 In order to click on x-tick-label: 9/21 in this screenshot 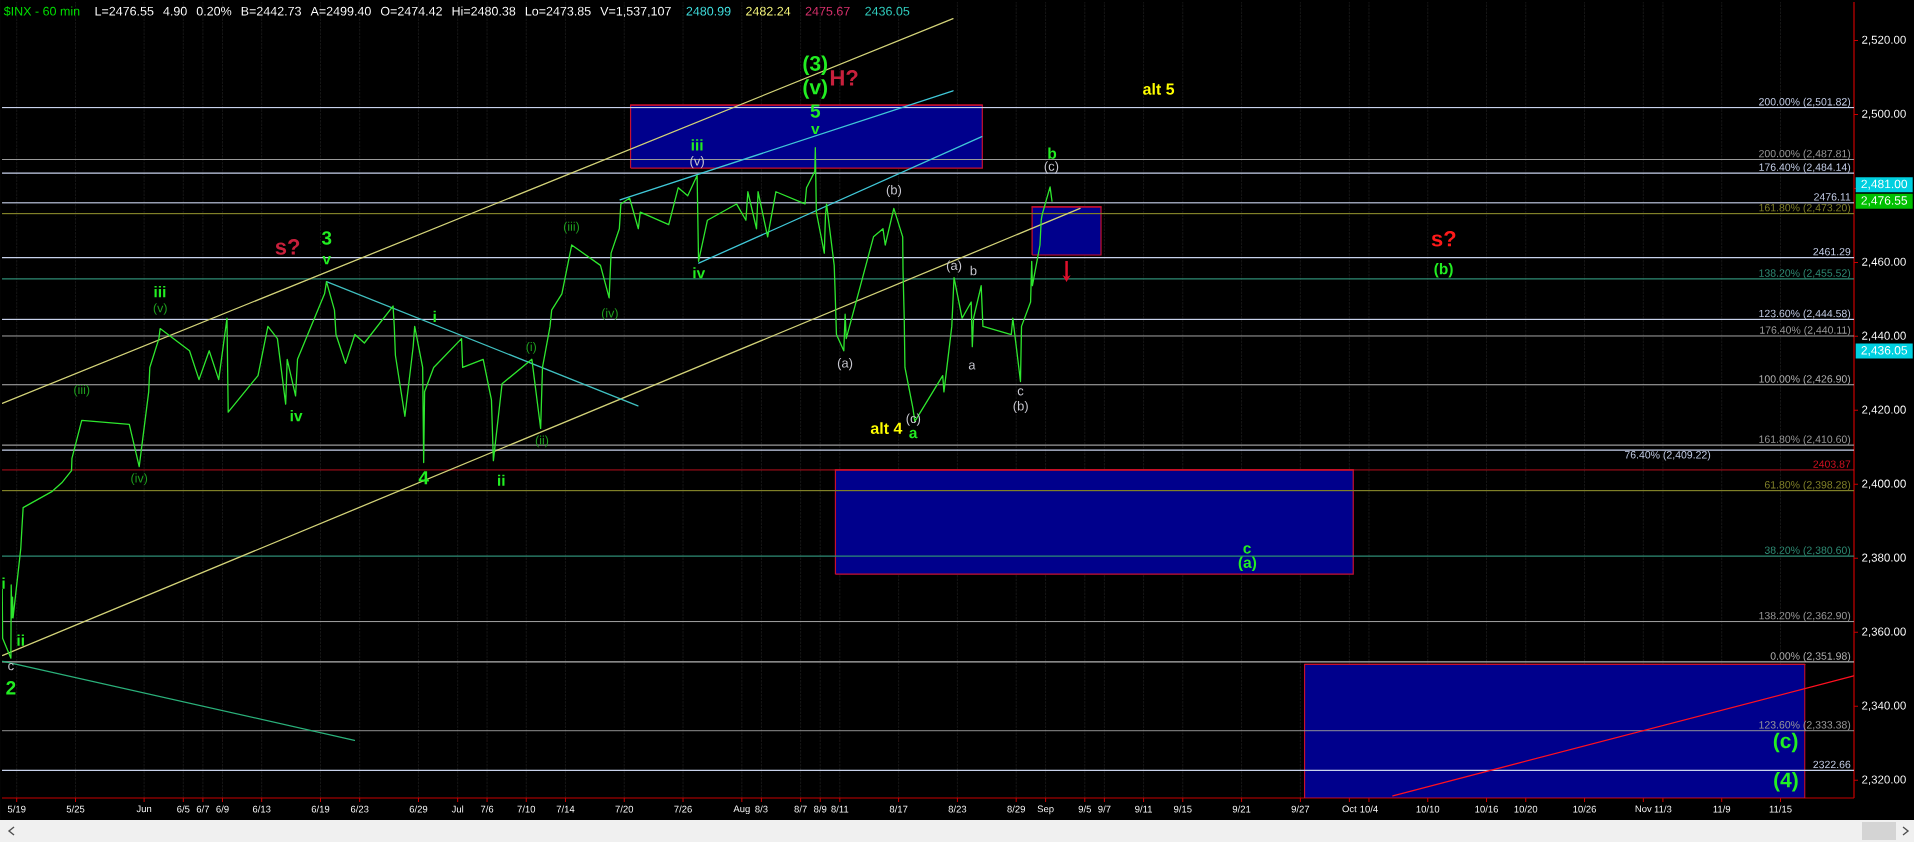, I will do `click(1241, 809)`.